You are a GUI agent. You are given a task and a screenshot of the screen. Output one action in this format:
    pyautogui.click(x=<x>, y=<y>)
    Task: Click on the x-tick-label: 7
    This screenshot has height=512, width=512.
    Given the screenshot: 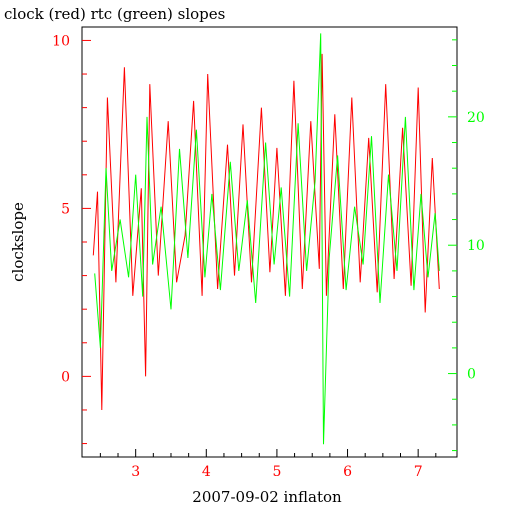 What is the action you would take?
    pyautogui.click(x=418, y=472)
    